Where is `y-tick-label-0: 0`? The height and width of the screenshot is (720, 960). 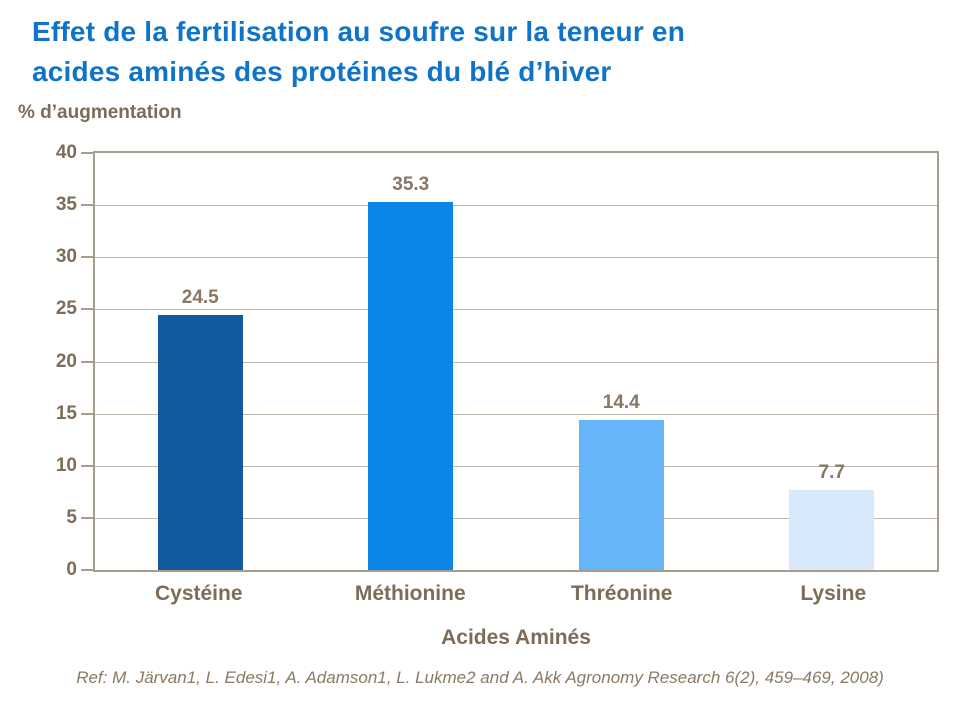
y-tick-label-0: 0 is located at coordinates (71, 569).